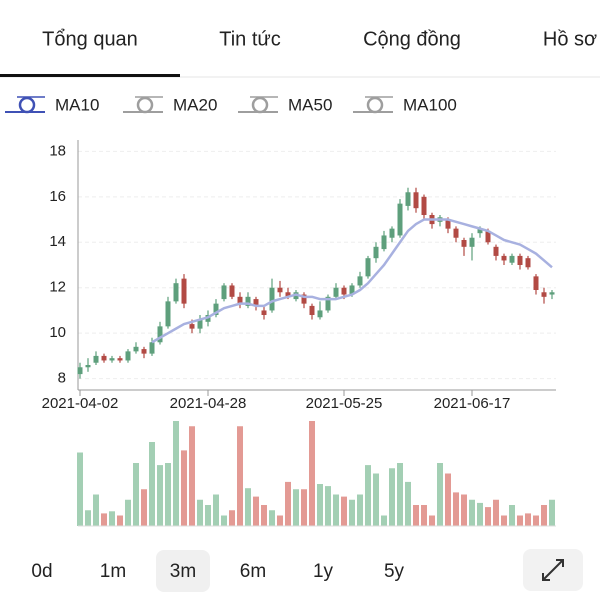 The height and width of the screenshot is (600, 600). I want to click on x-tick-label: 2021-06-17, so click(472, 403).